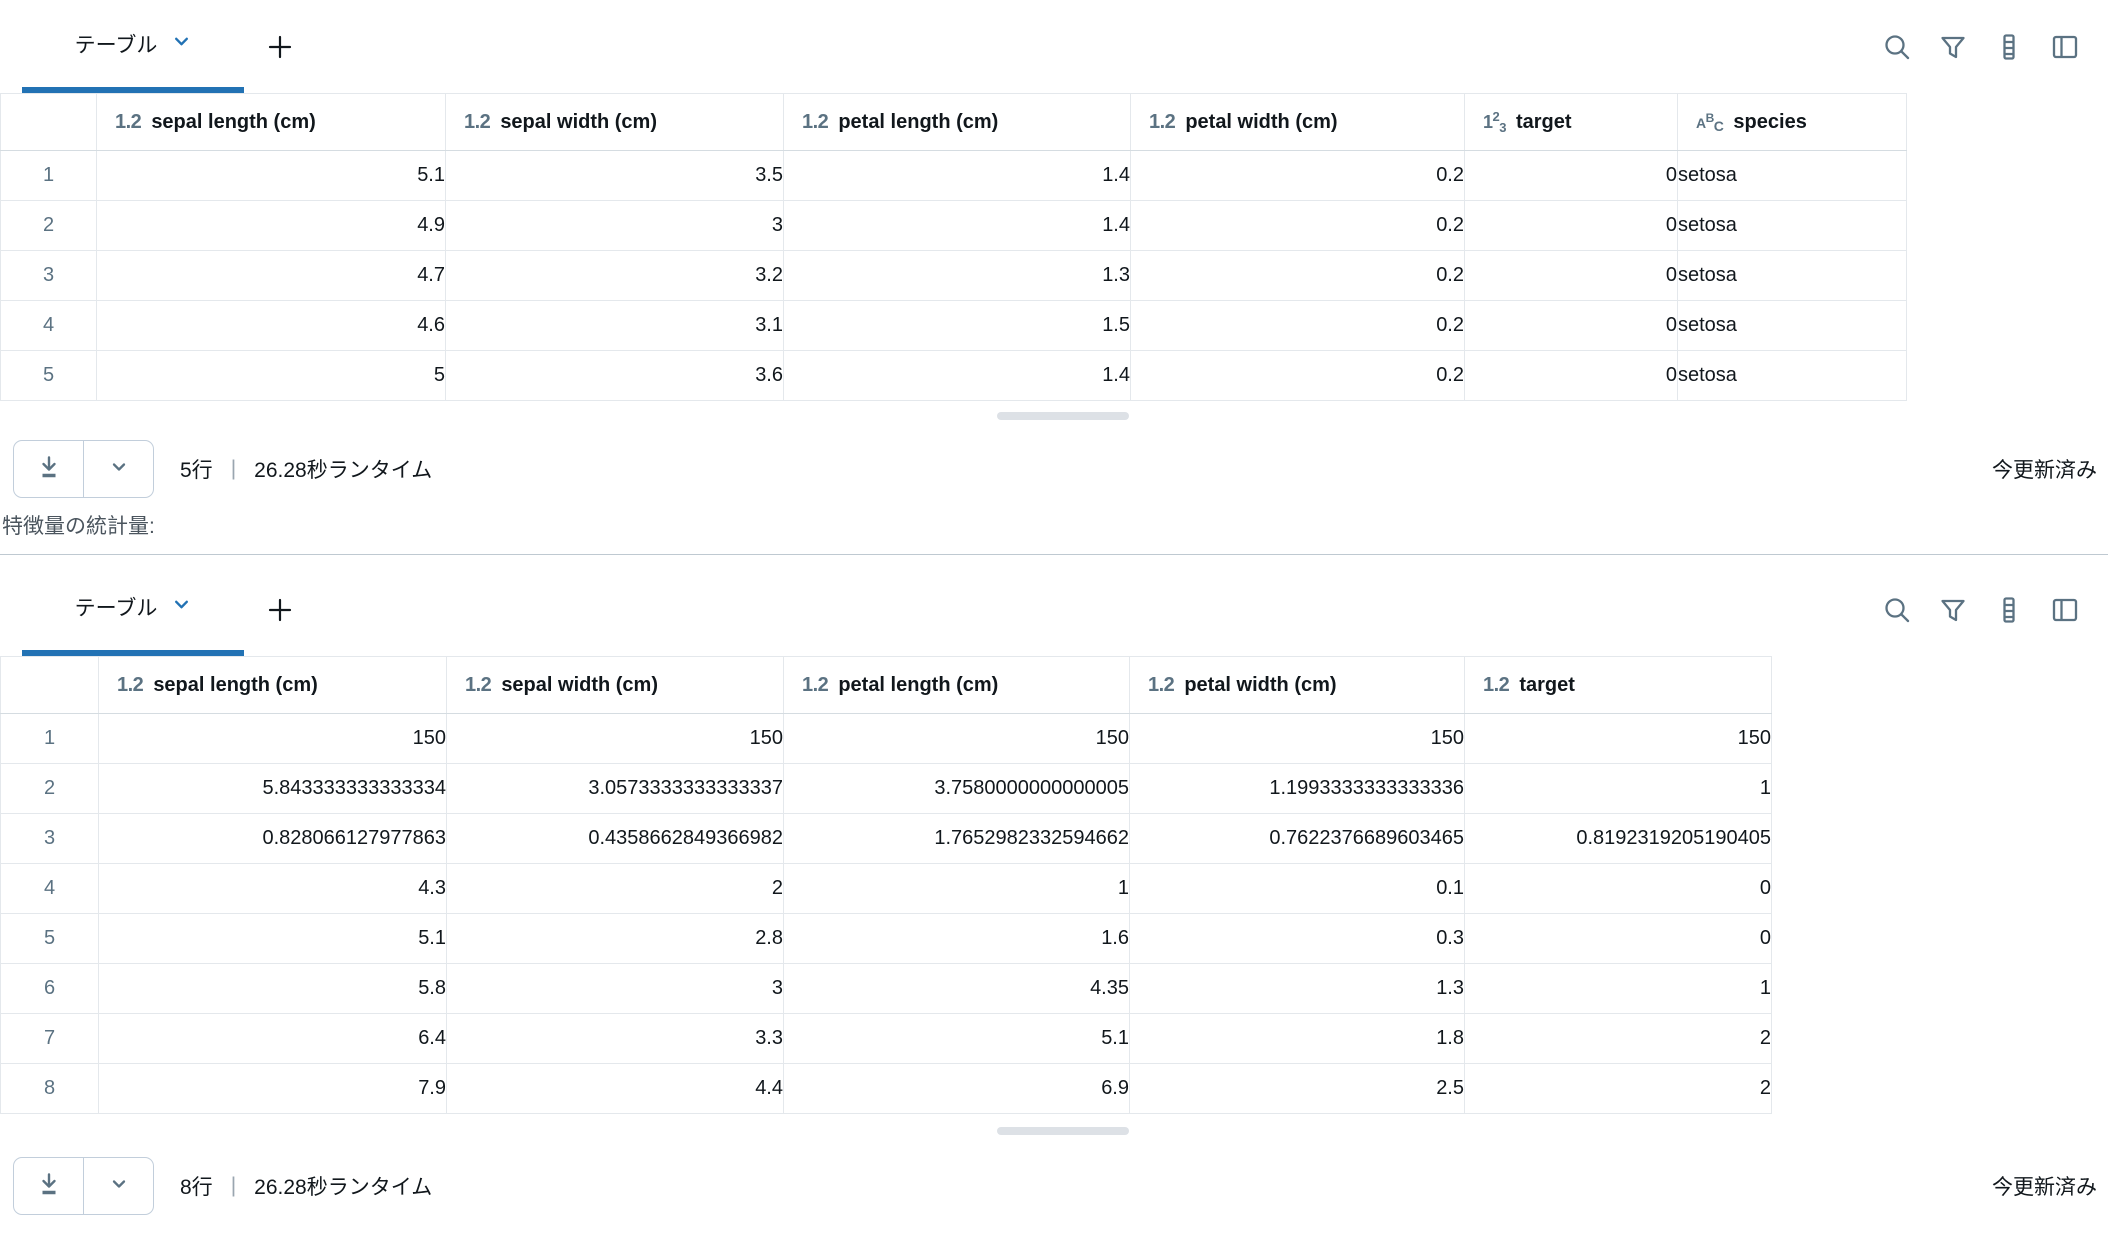 This screenshot has width=2108, height=1244. What do you see at coordinates (615, 788) in the screenshot?
I see `cell: 3.0573333333333337` at bounding box center [615, 788].